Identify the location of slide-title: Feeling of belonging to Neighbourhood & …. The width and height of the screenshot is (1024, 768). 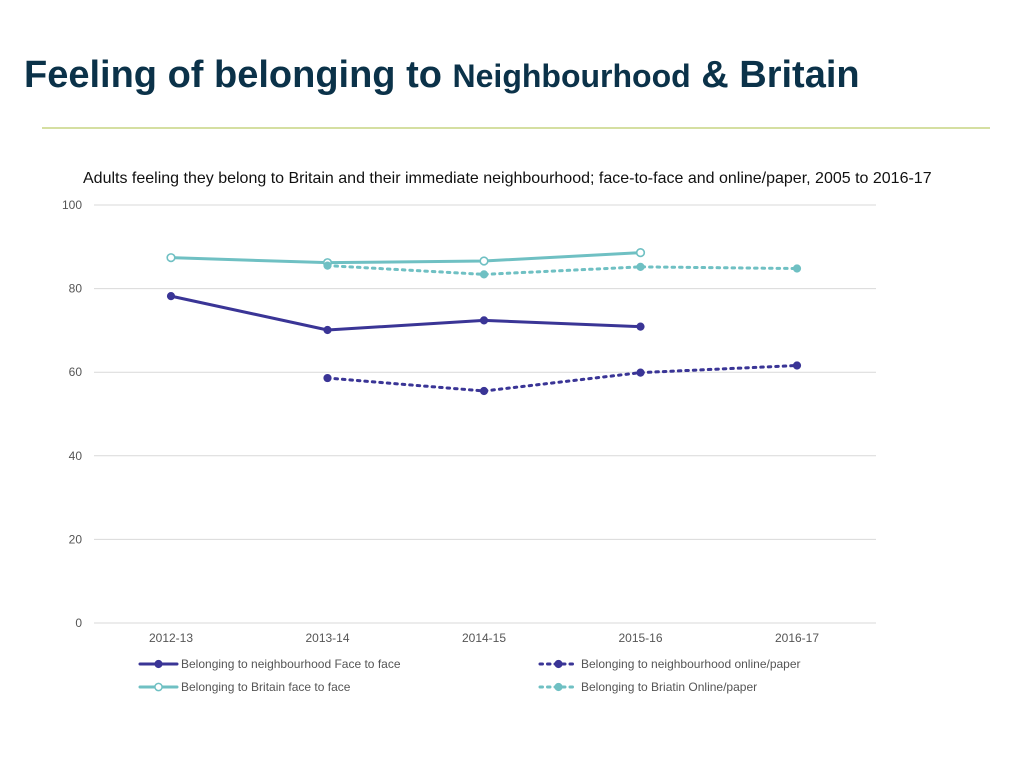
(442, 75).